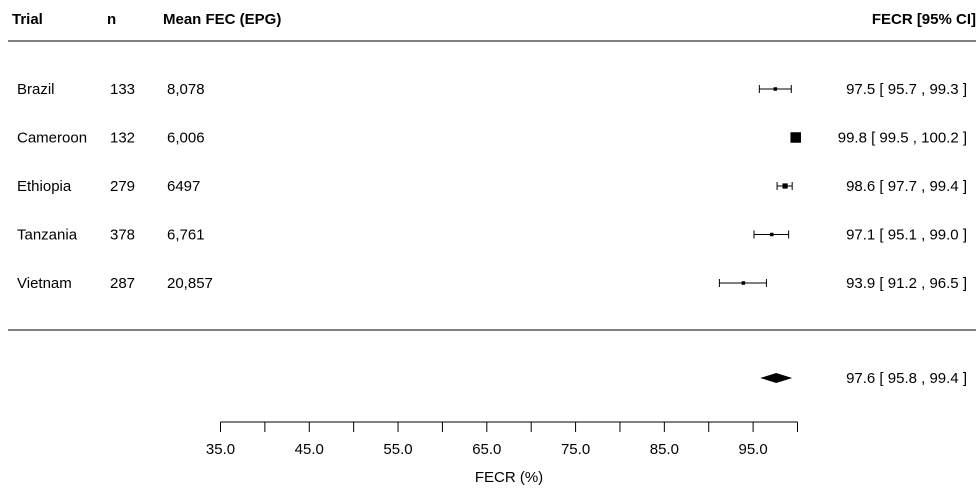  Describe the element at coordinates (776, 378) in the screenshot. I see `summary-diamond` at that location.